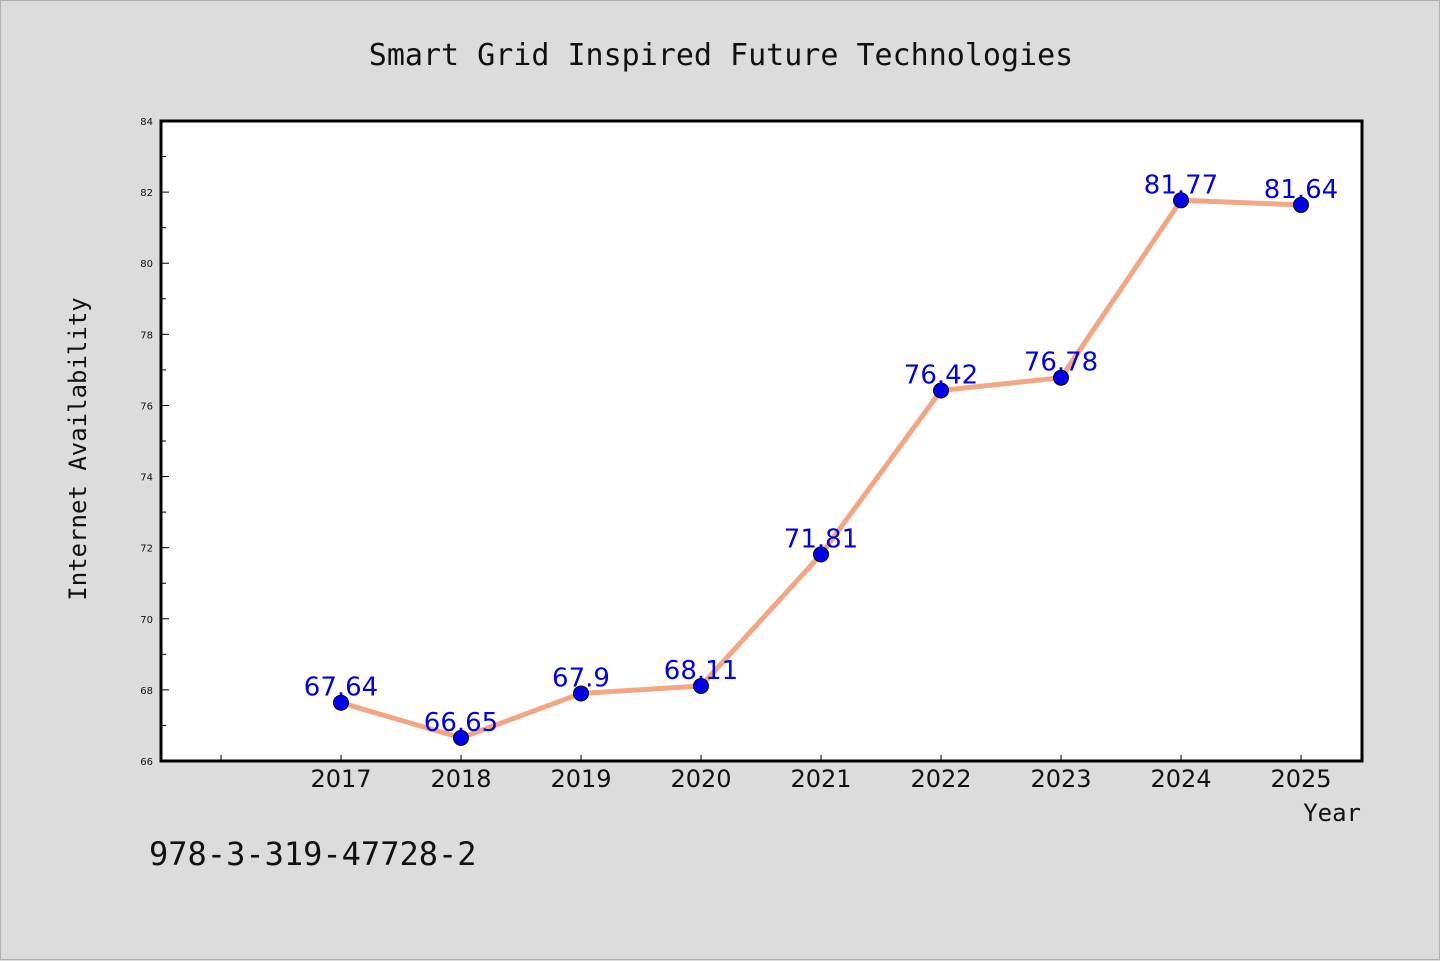  Describe the element at coordinates (820, 779) in the screenshot. I see `x-tick-label: 2021` at that location.